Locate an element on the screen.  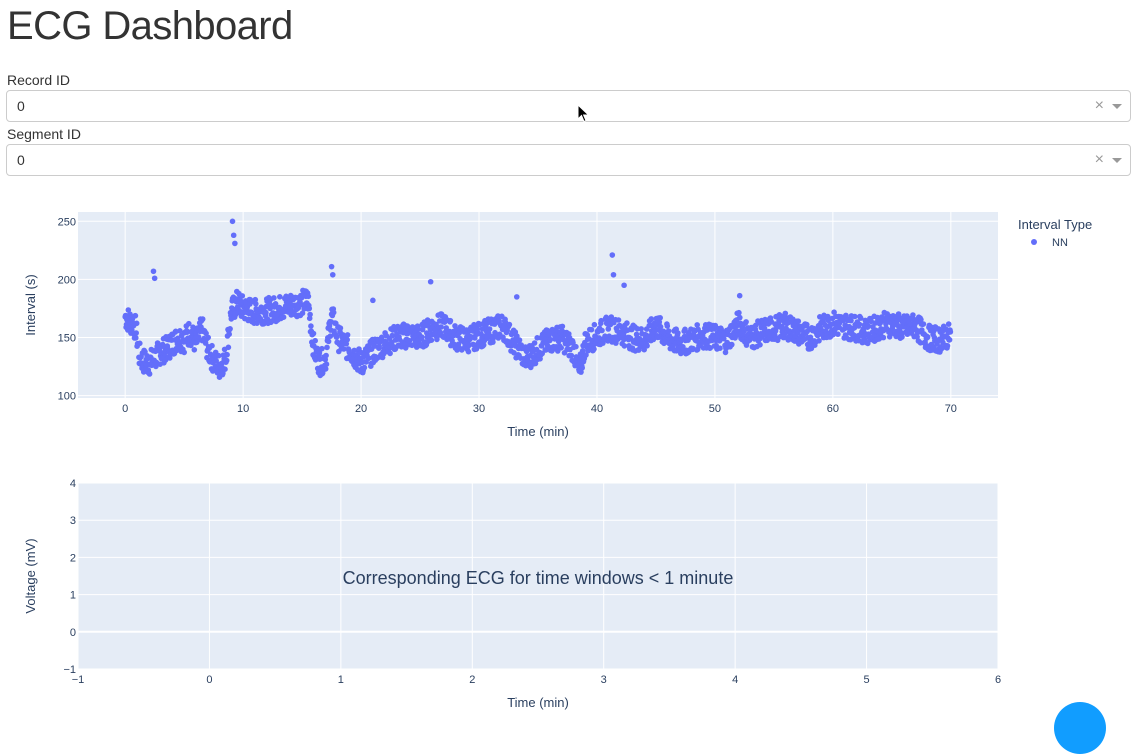
record-id-chevron-down-icon is located at coordinates (1117, 106).